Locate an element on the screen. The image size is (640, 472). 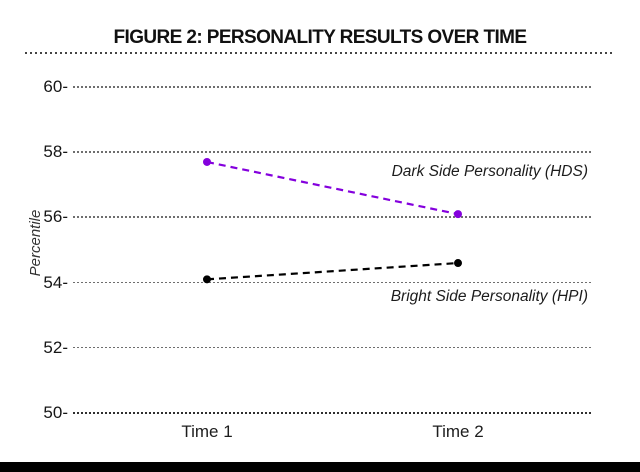
x-tick-time-2: Time 2 is located at coordinates (458, 431).